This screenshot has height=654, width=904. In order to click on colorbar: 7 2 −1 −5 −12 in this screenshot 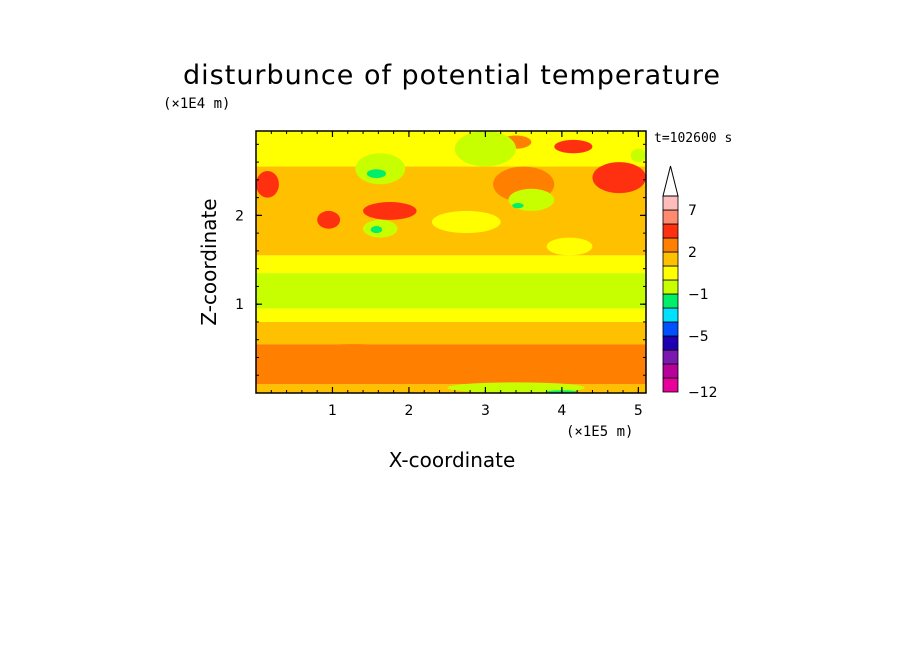, I will do `click(690, 283)`.